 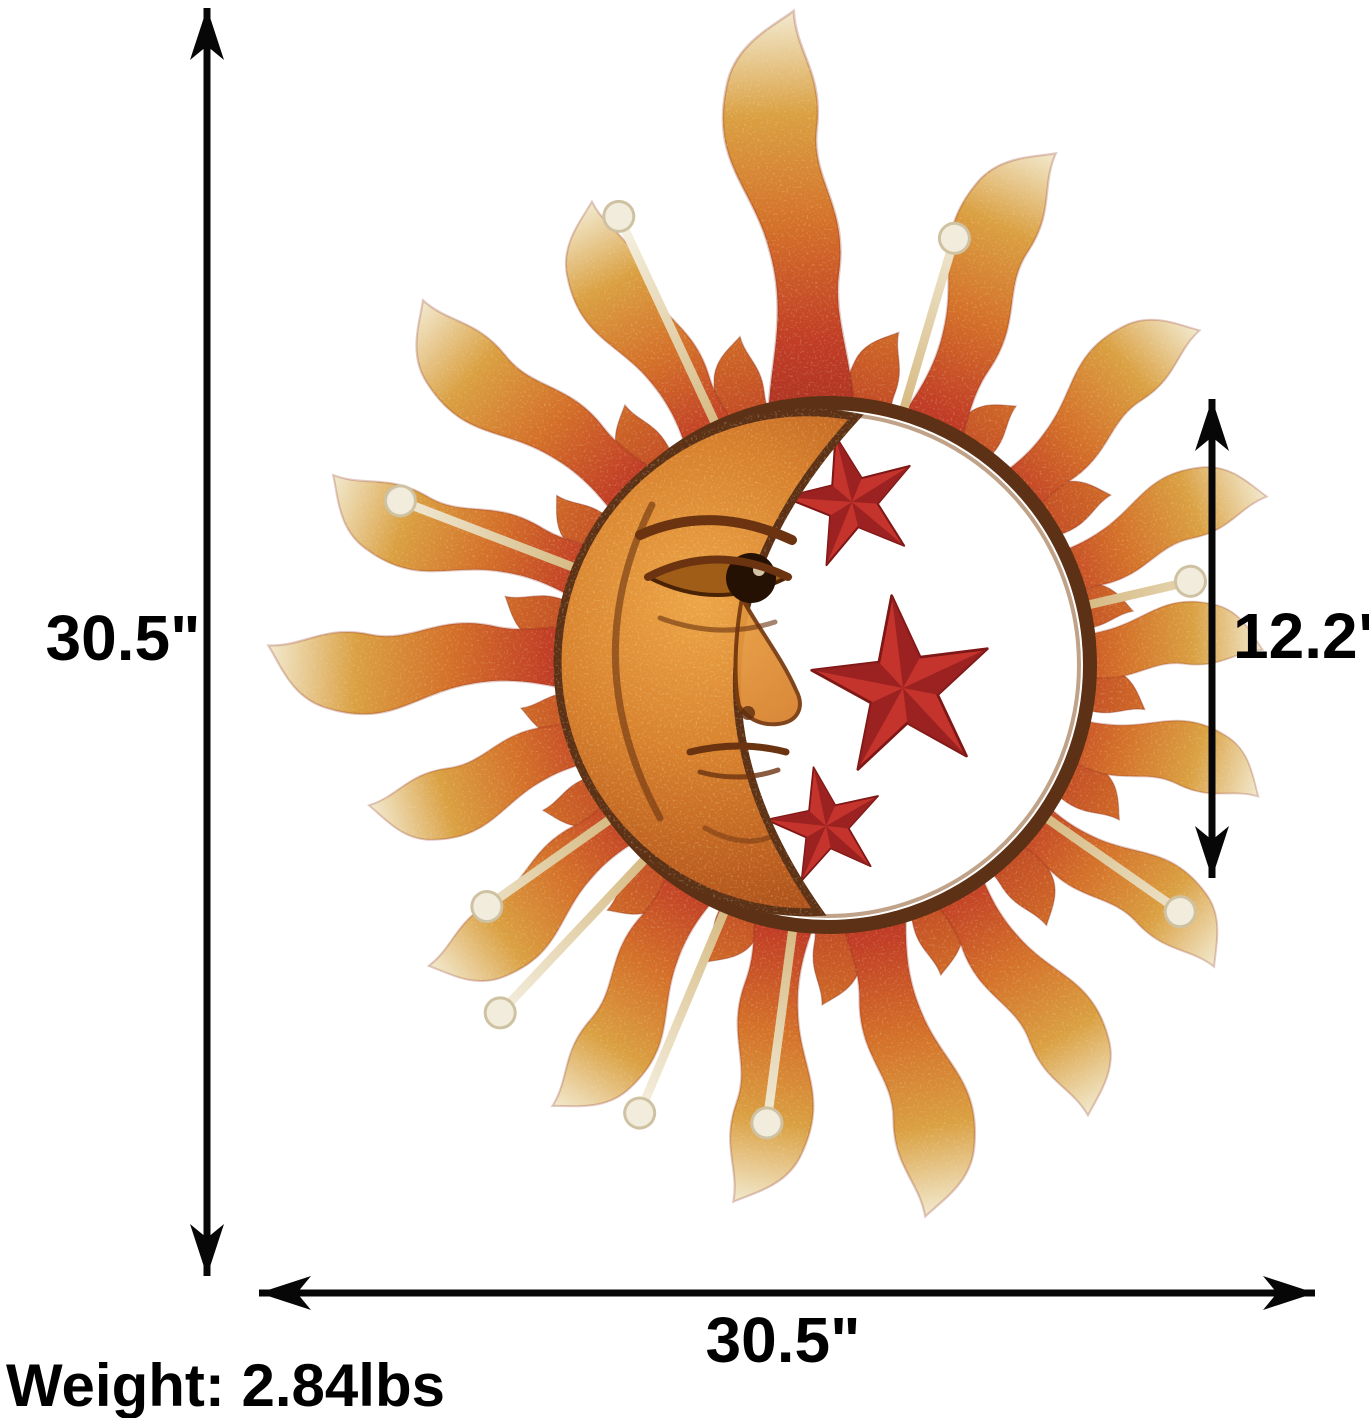 What do you see at coordinates (711, 662) in the screenshot?
I see `moon-face` at bounding box center [711, 662].